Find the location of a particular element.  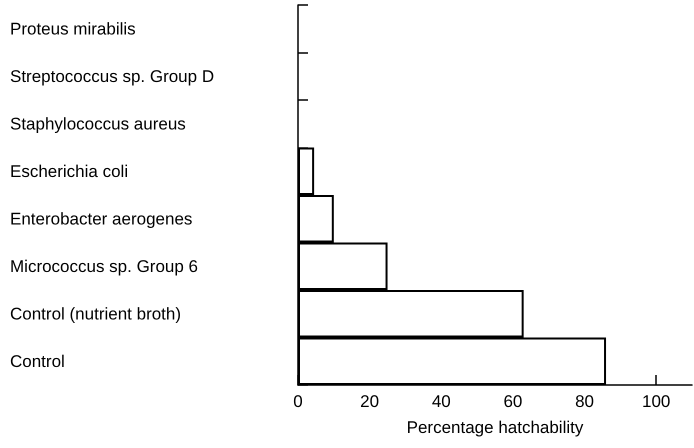

x-tick-label: 0 is located at coordinates (298, 401).